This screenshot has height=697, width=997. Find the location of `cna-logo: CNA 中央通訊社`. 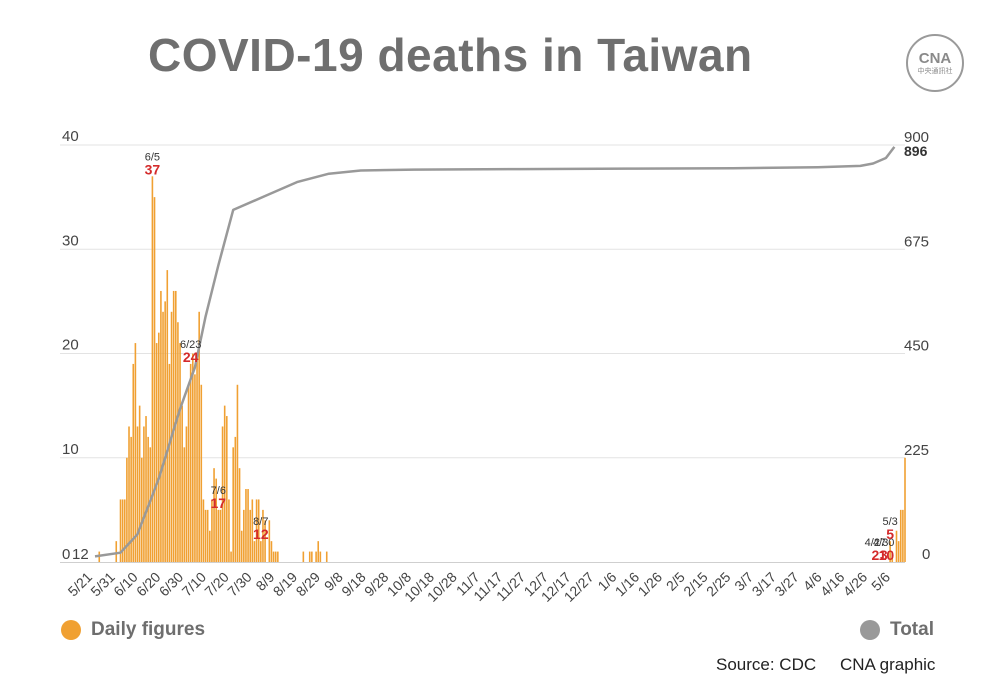

cna-logo: CNA 中央通訊社 is located at coordinates (935, 63).